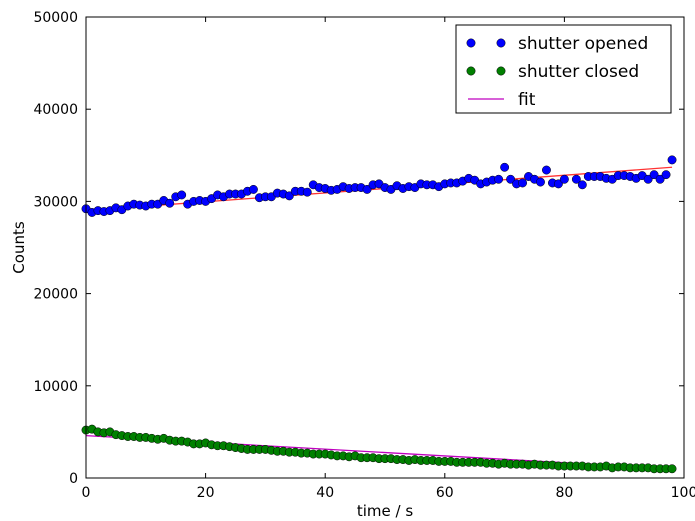 Image resolution: width=695 pixels, height=521 pixels. I want to click on y-tick-label: 0, so click(73, 479).